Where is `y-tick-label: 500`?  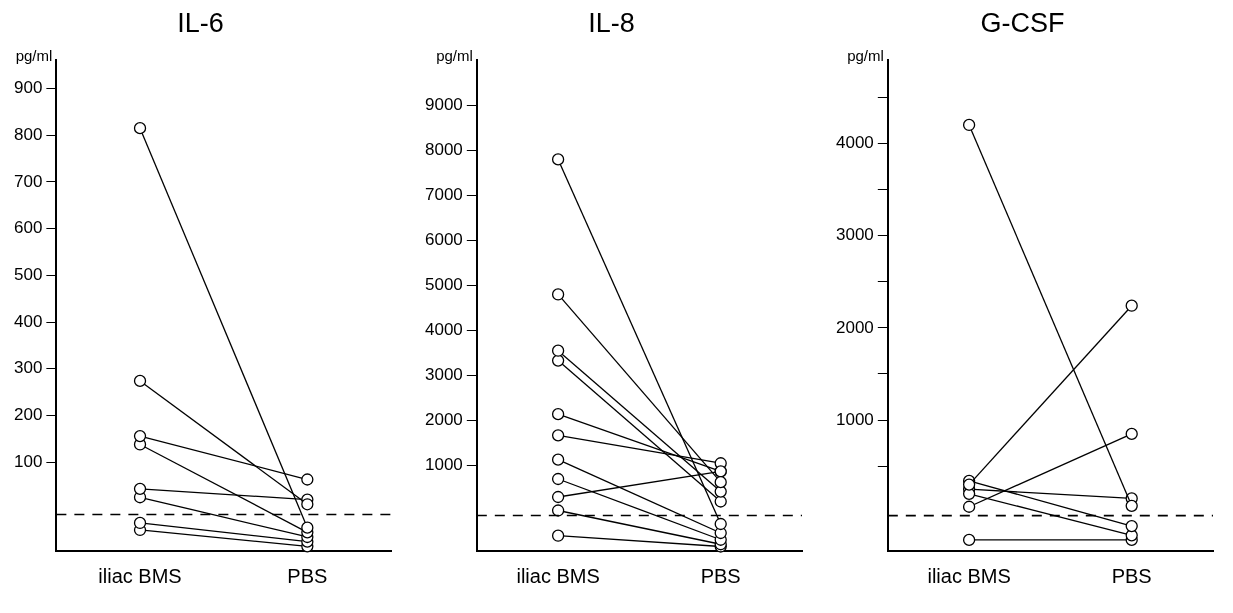
y-tick-label: 500 is located at coordinates (28, 275).